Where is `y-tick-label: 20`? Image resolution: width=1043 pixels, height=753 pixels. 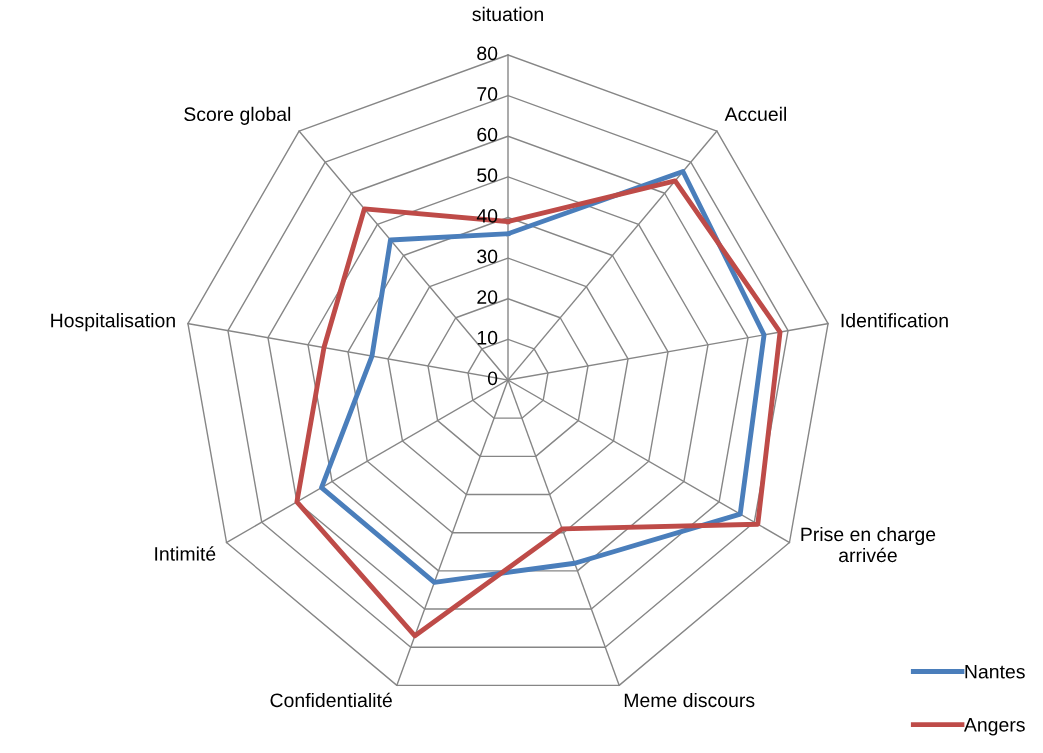
y-tick-label: 20 is located at coordinates (487, 297).